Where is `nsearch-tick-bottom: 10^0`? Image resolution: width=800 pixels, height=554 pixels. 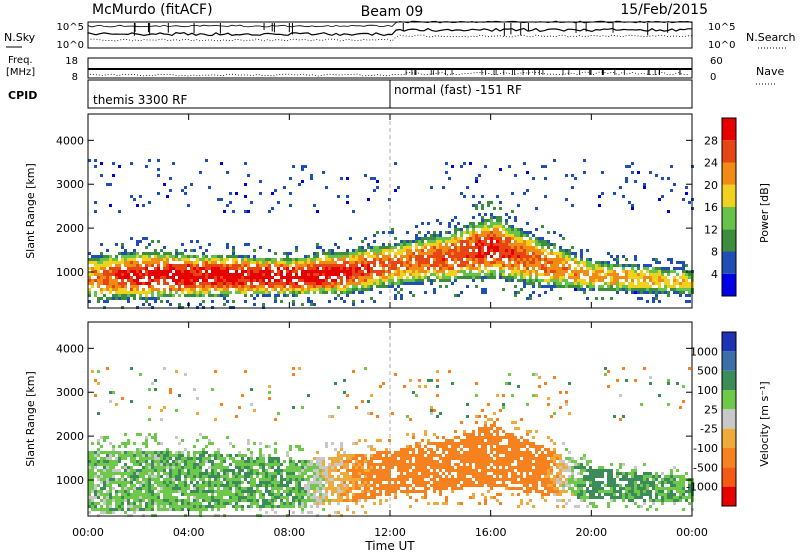 nsearch-tick-bottom: 10^0 is located at coordinates (721, 45).